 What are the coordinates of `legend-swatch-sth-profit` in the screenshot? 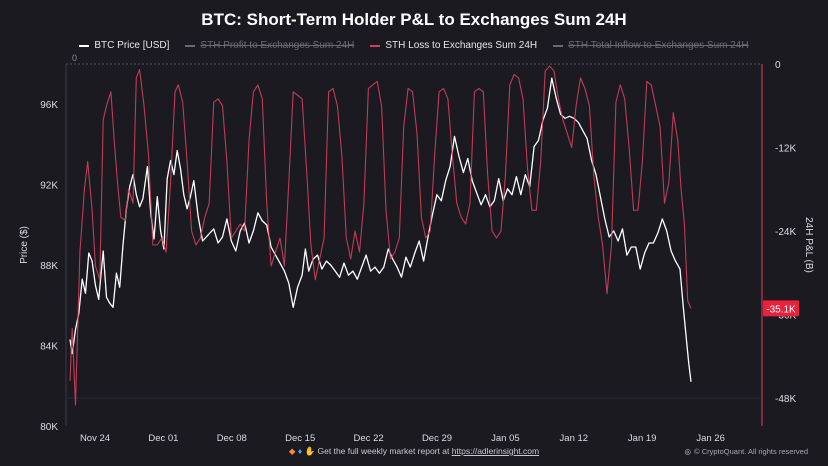 It's located at (190, 45).